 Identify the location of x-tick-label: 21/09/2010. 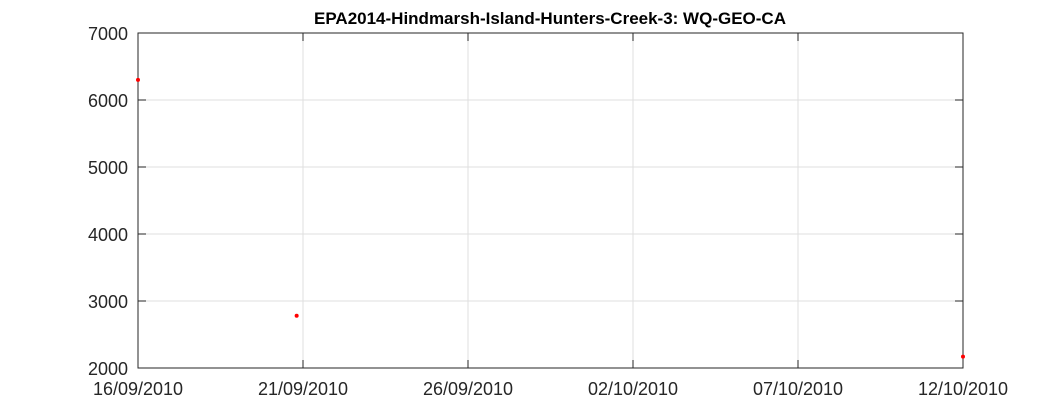
(303, 389).